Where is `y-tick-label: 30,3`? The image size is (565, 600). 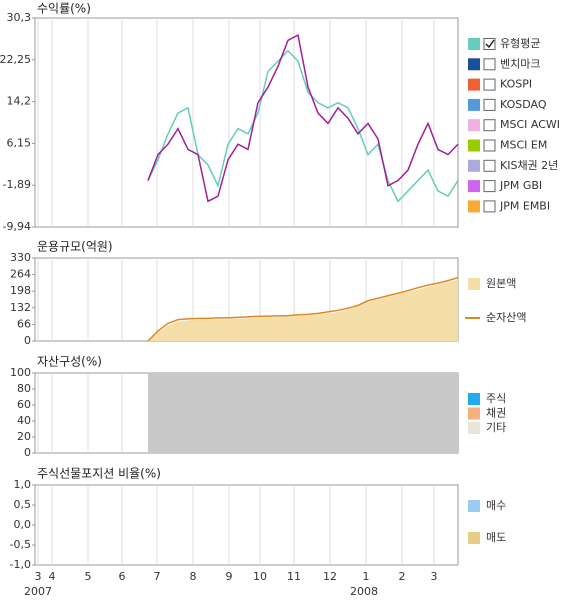
y-tick-label: 30,3 is located at coordinates (19, 17).